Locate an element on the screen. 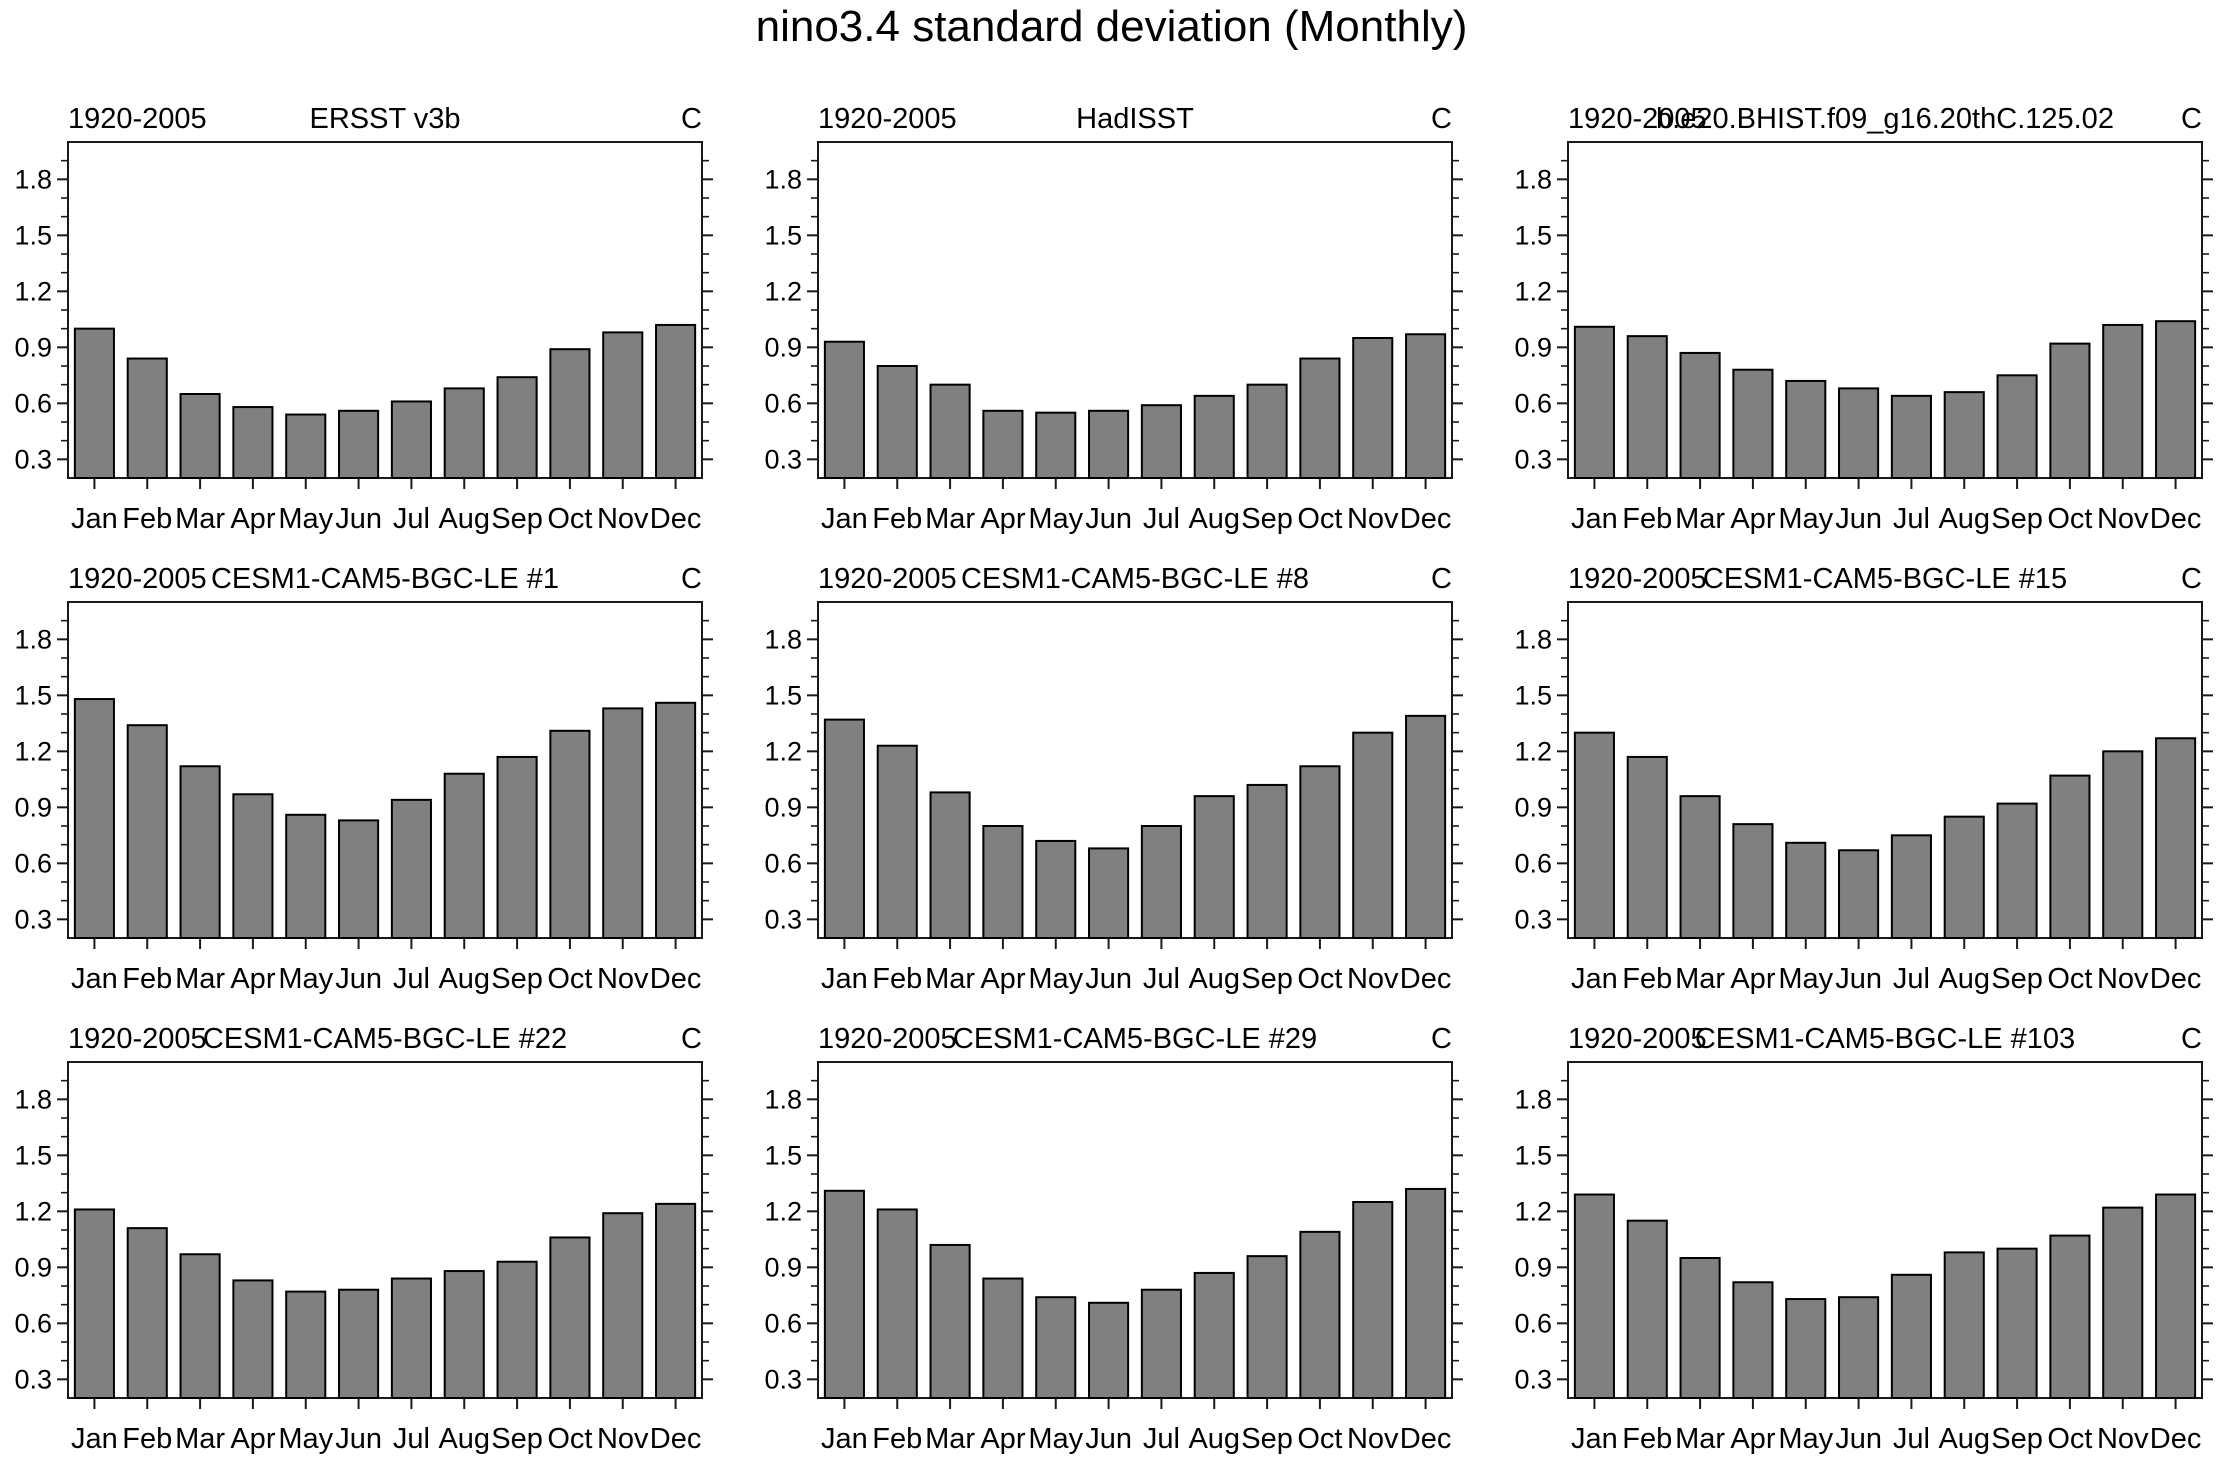 This screenshot has height=1461, width=2223. y-tick-label: 1.2 is located at coordinates (1533, 1211).